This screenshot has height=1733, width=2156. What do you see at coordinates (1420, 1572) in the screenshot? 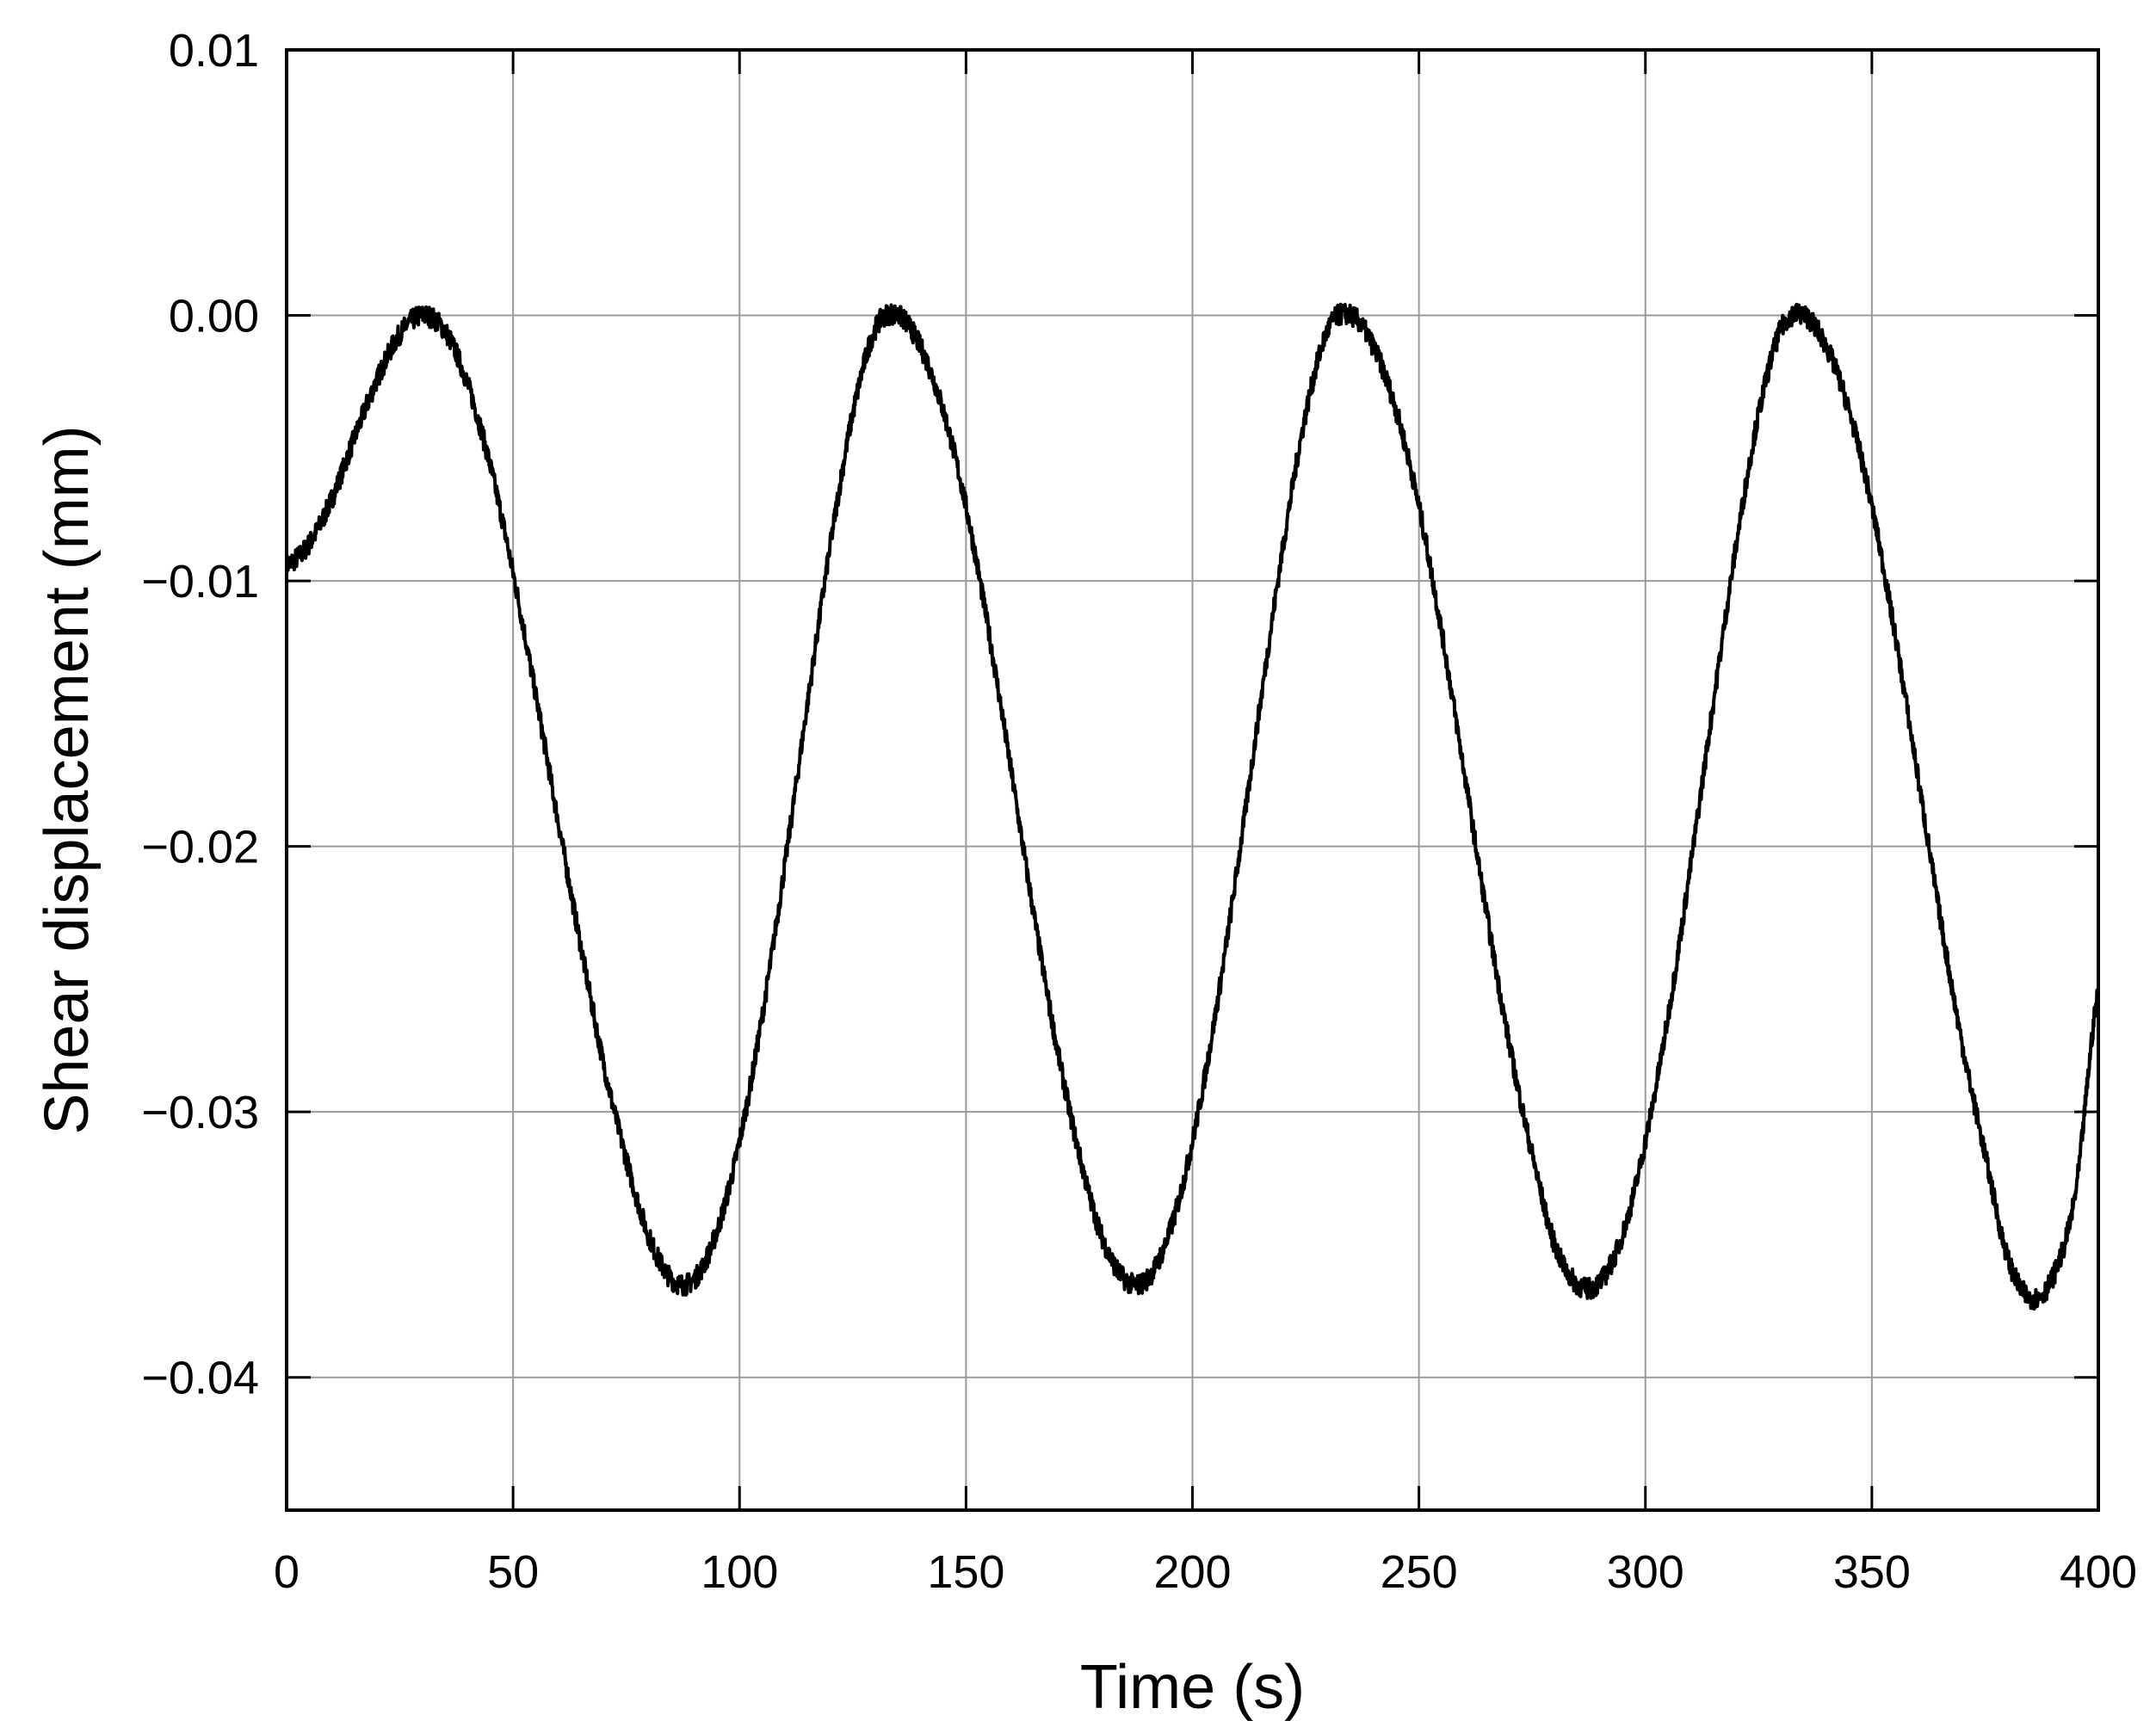
I see `x-tick-label: 250` at bounding box center [1420, 1572].